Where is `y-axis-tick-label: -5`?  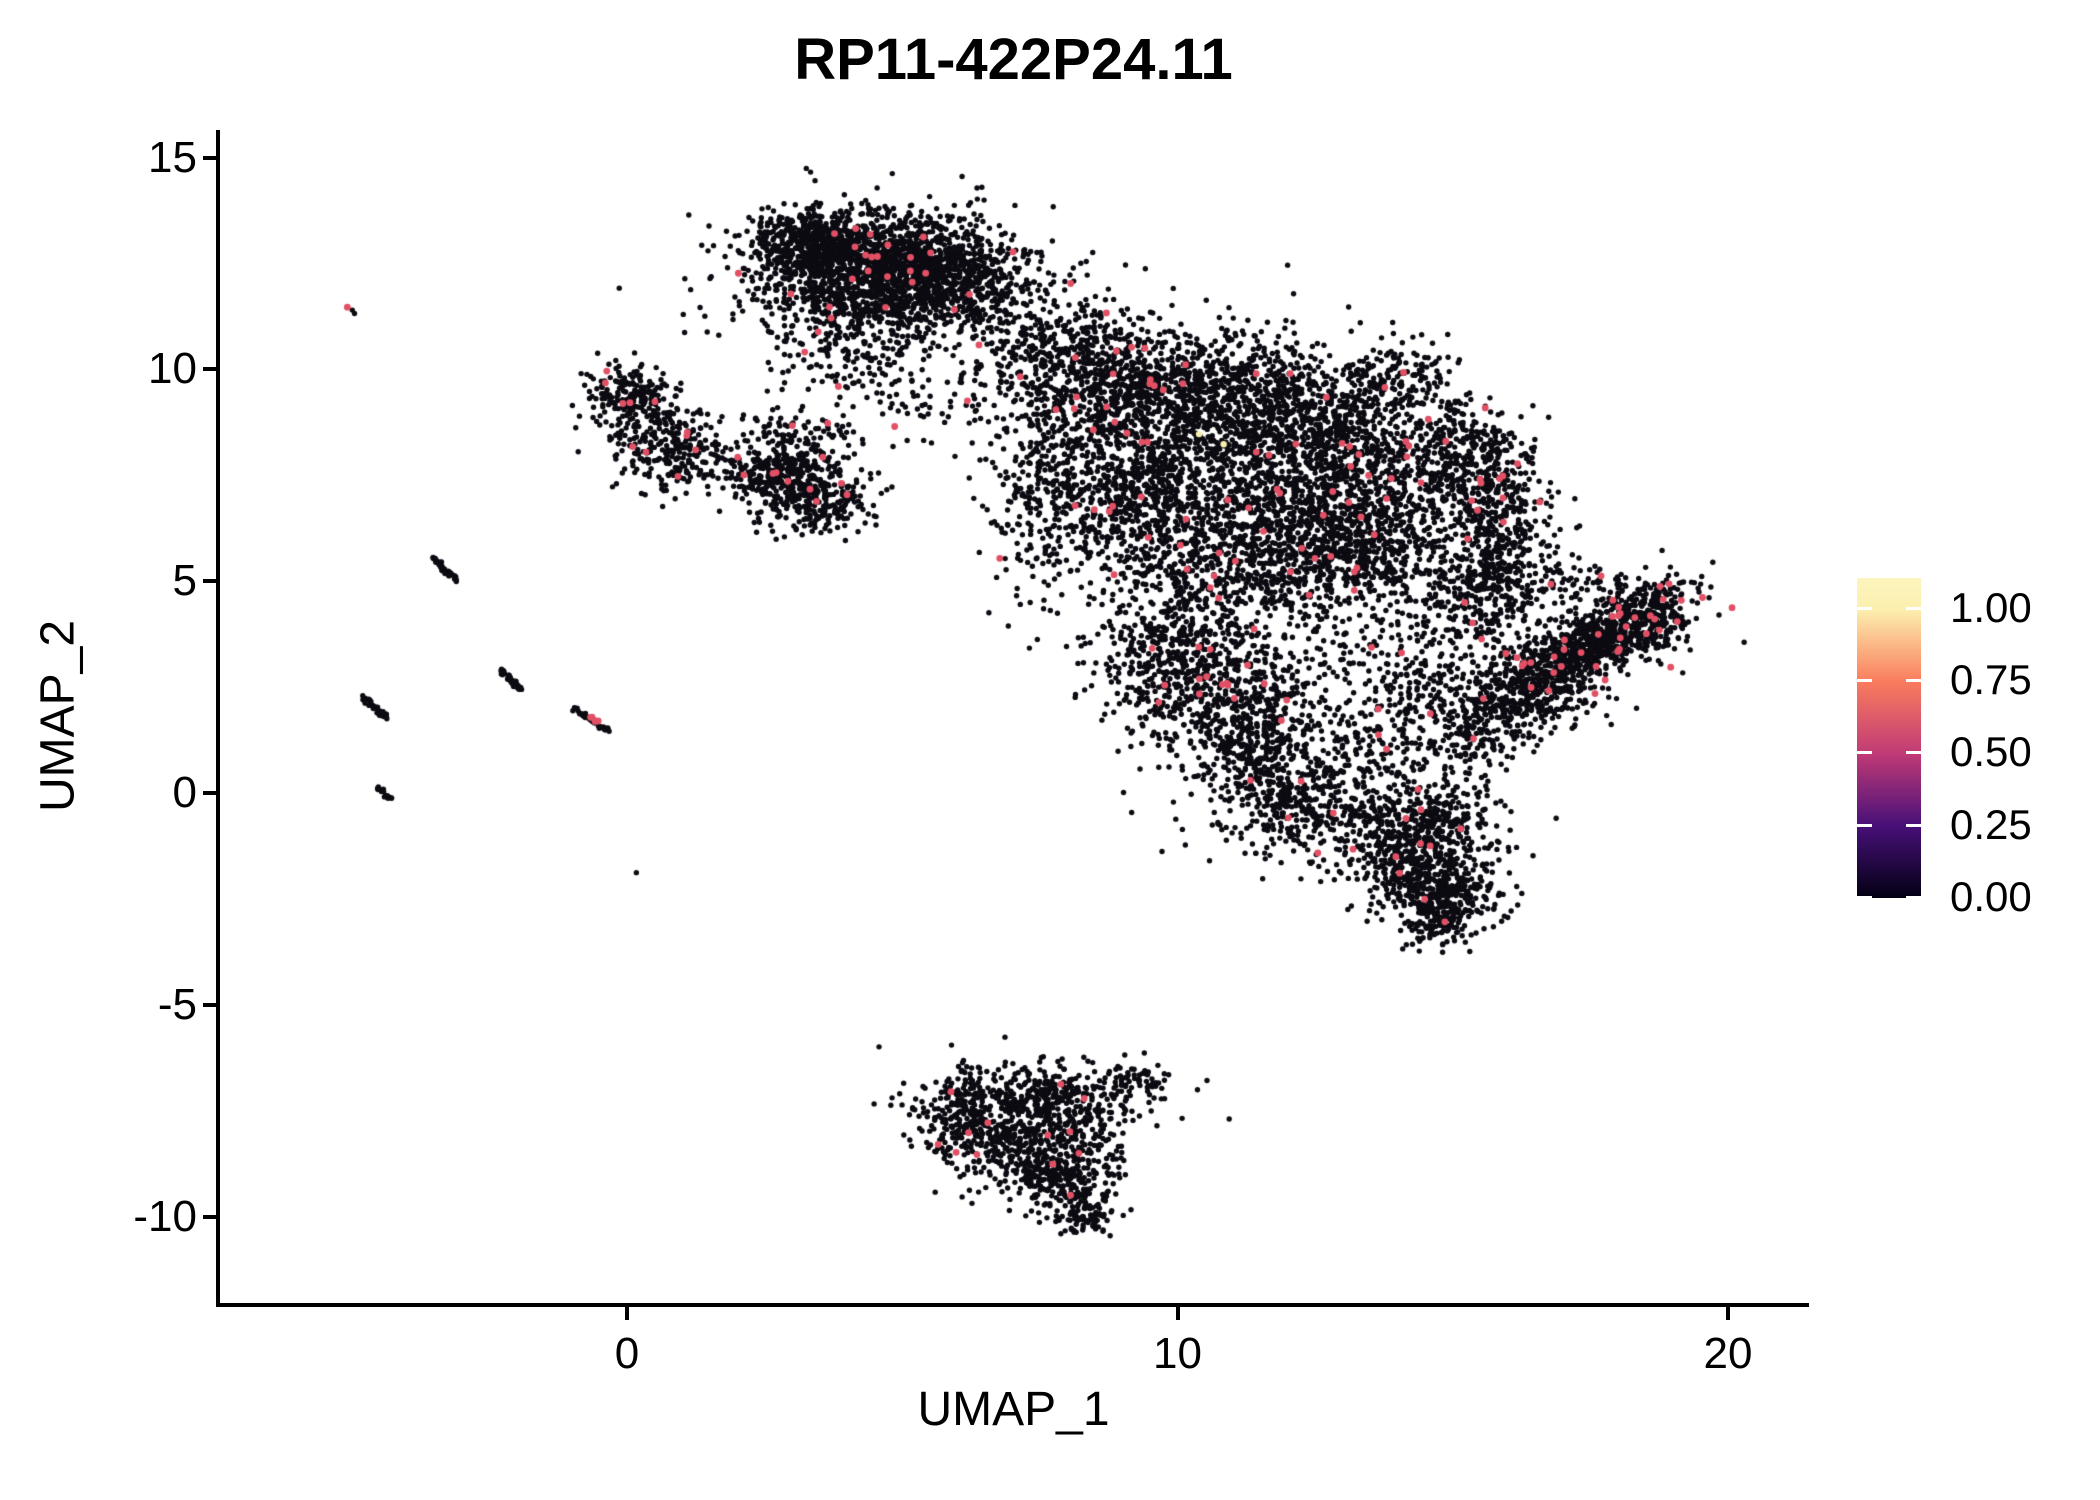 y-axis-tick-label: -5 is located at coordinates (177, 1004).